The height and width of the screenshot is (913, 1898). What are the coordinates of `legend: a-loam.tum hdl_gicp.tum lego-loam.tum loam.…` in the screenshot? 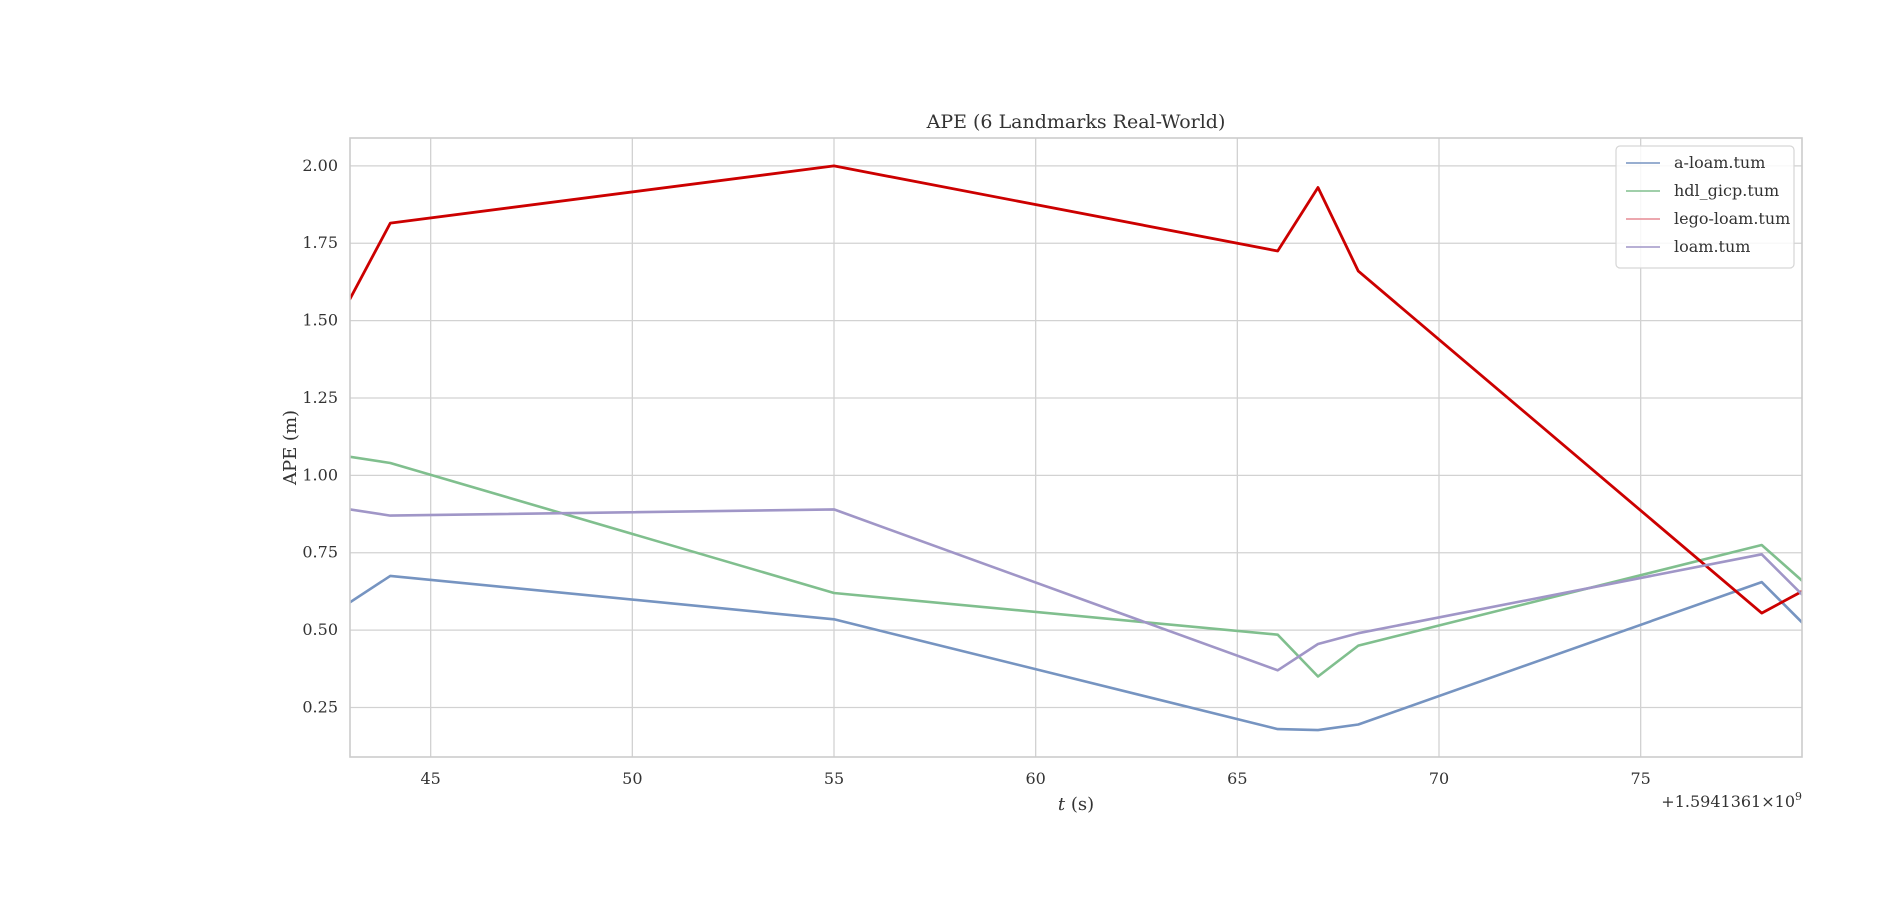 It's located at (1705, 207).